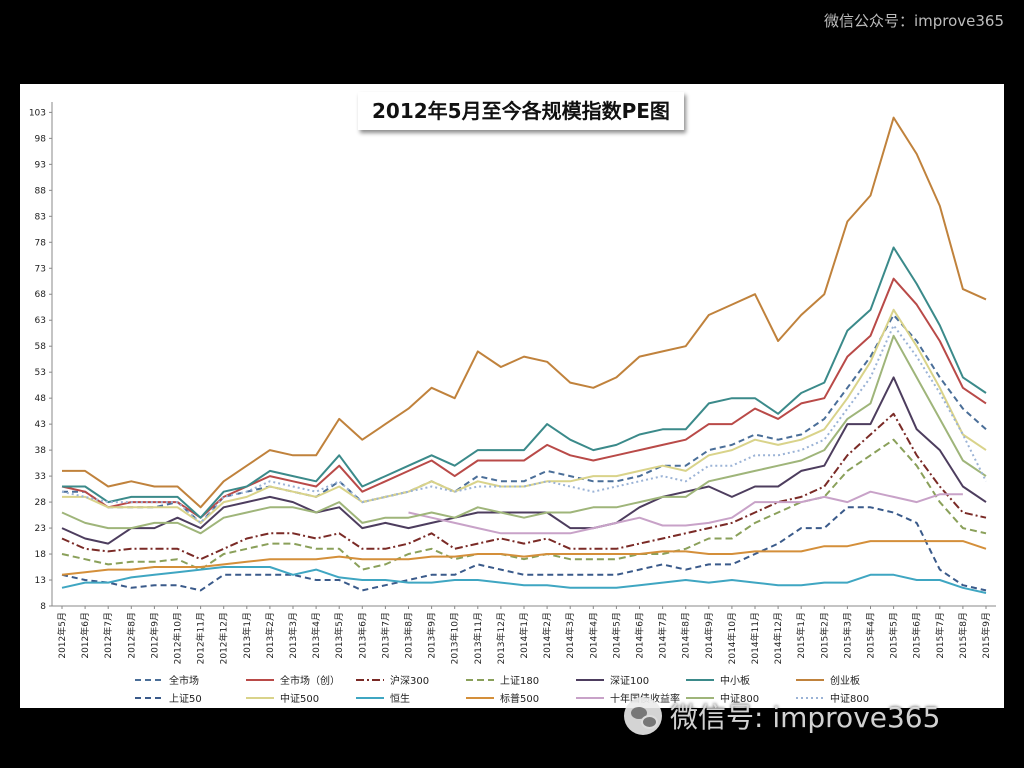 The image size is (1024, 768). Describe the element at coordinates (824, 635) in the screenshot. I see `x-tick-label: 2015年2月` at that location.